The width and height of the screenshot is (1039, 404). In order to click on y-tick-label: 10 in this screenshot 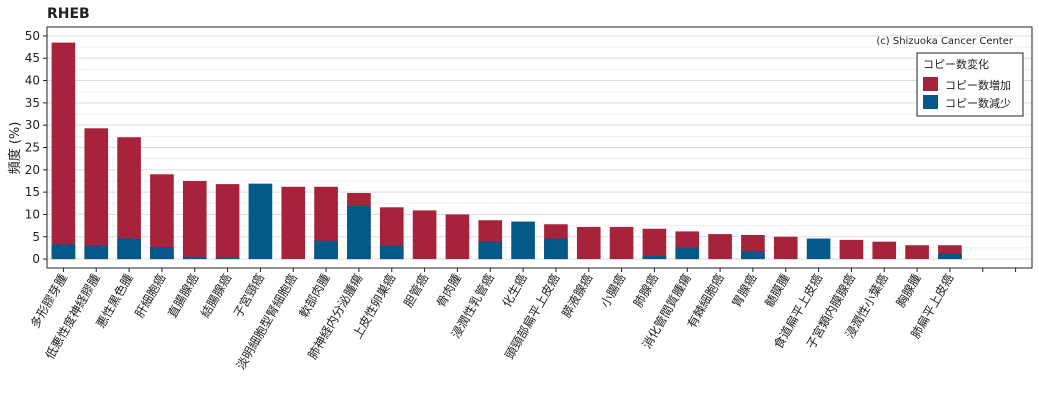, I will do `click(32, 214)`.